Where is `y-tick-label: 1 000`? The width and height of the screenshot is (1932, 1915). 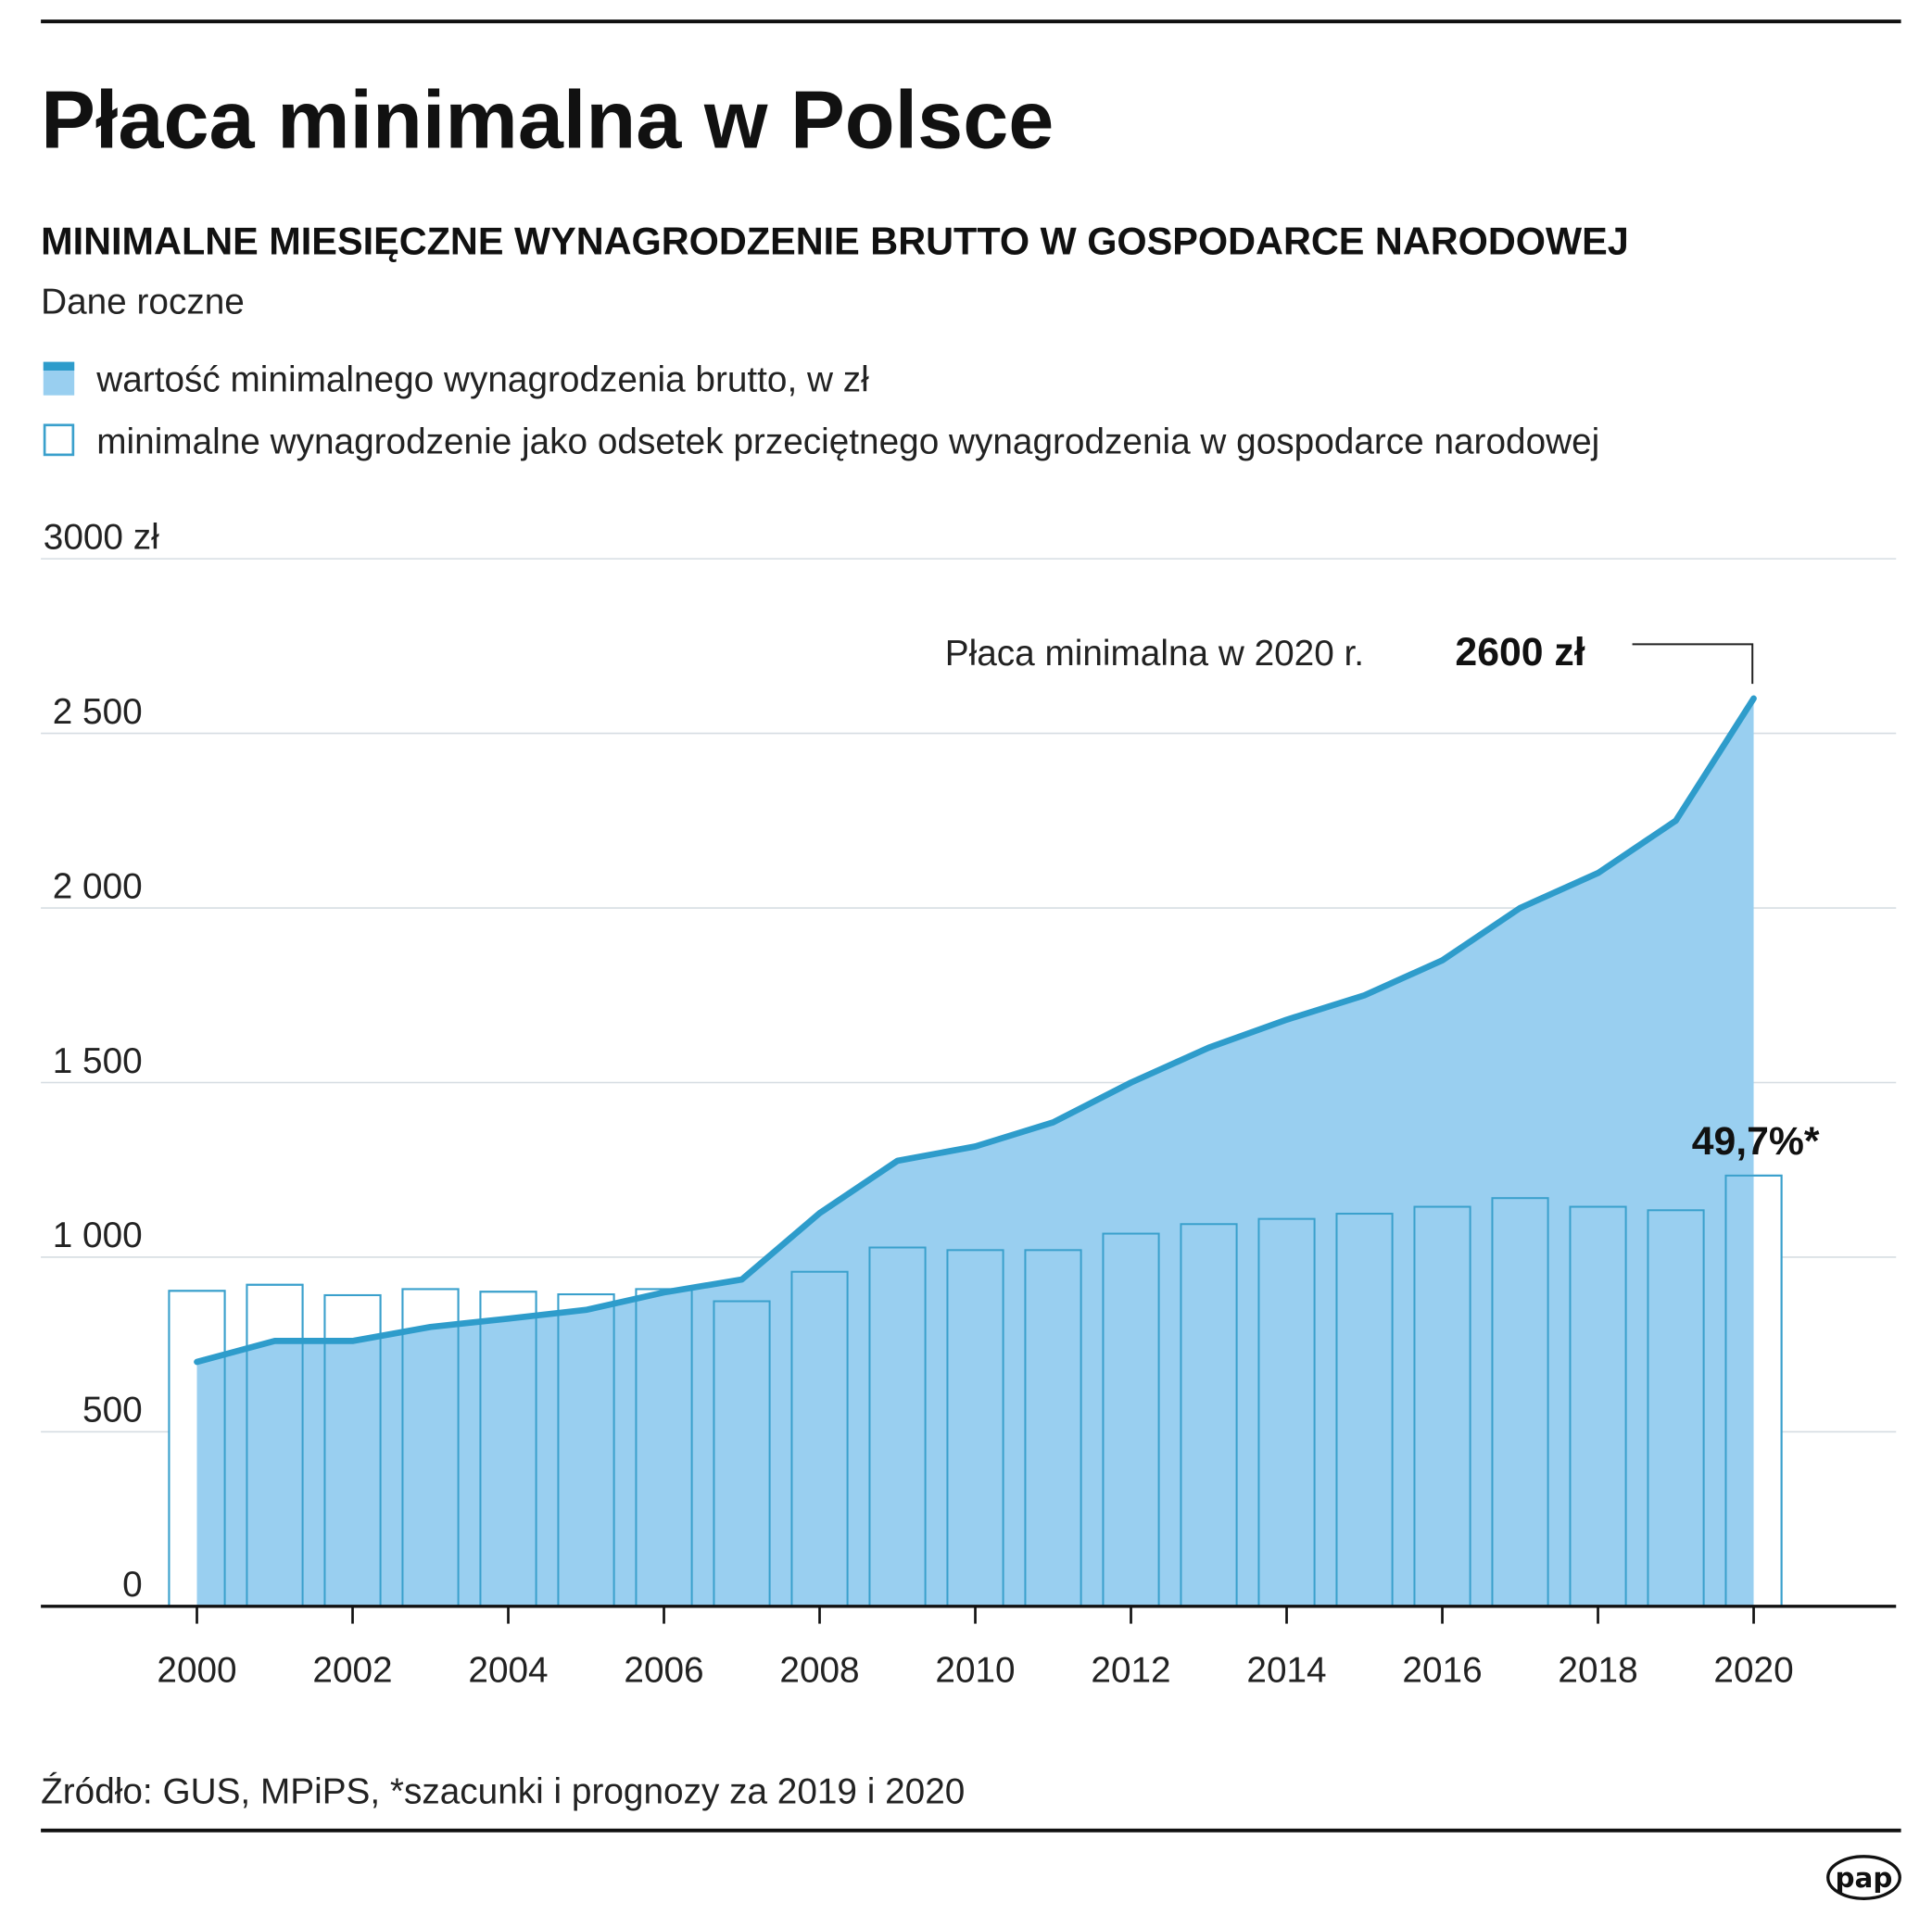 y-tick-label: 1 000 is located at coordinates (98, 1235).